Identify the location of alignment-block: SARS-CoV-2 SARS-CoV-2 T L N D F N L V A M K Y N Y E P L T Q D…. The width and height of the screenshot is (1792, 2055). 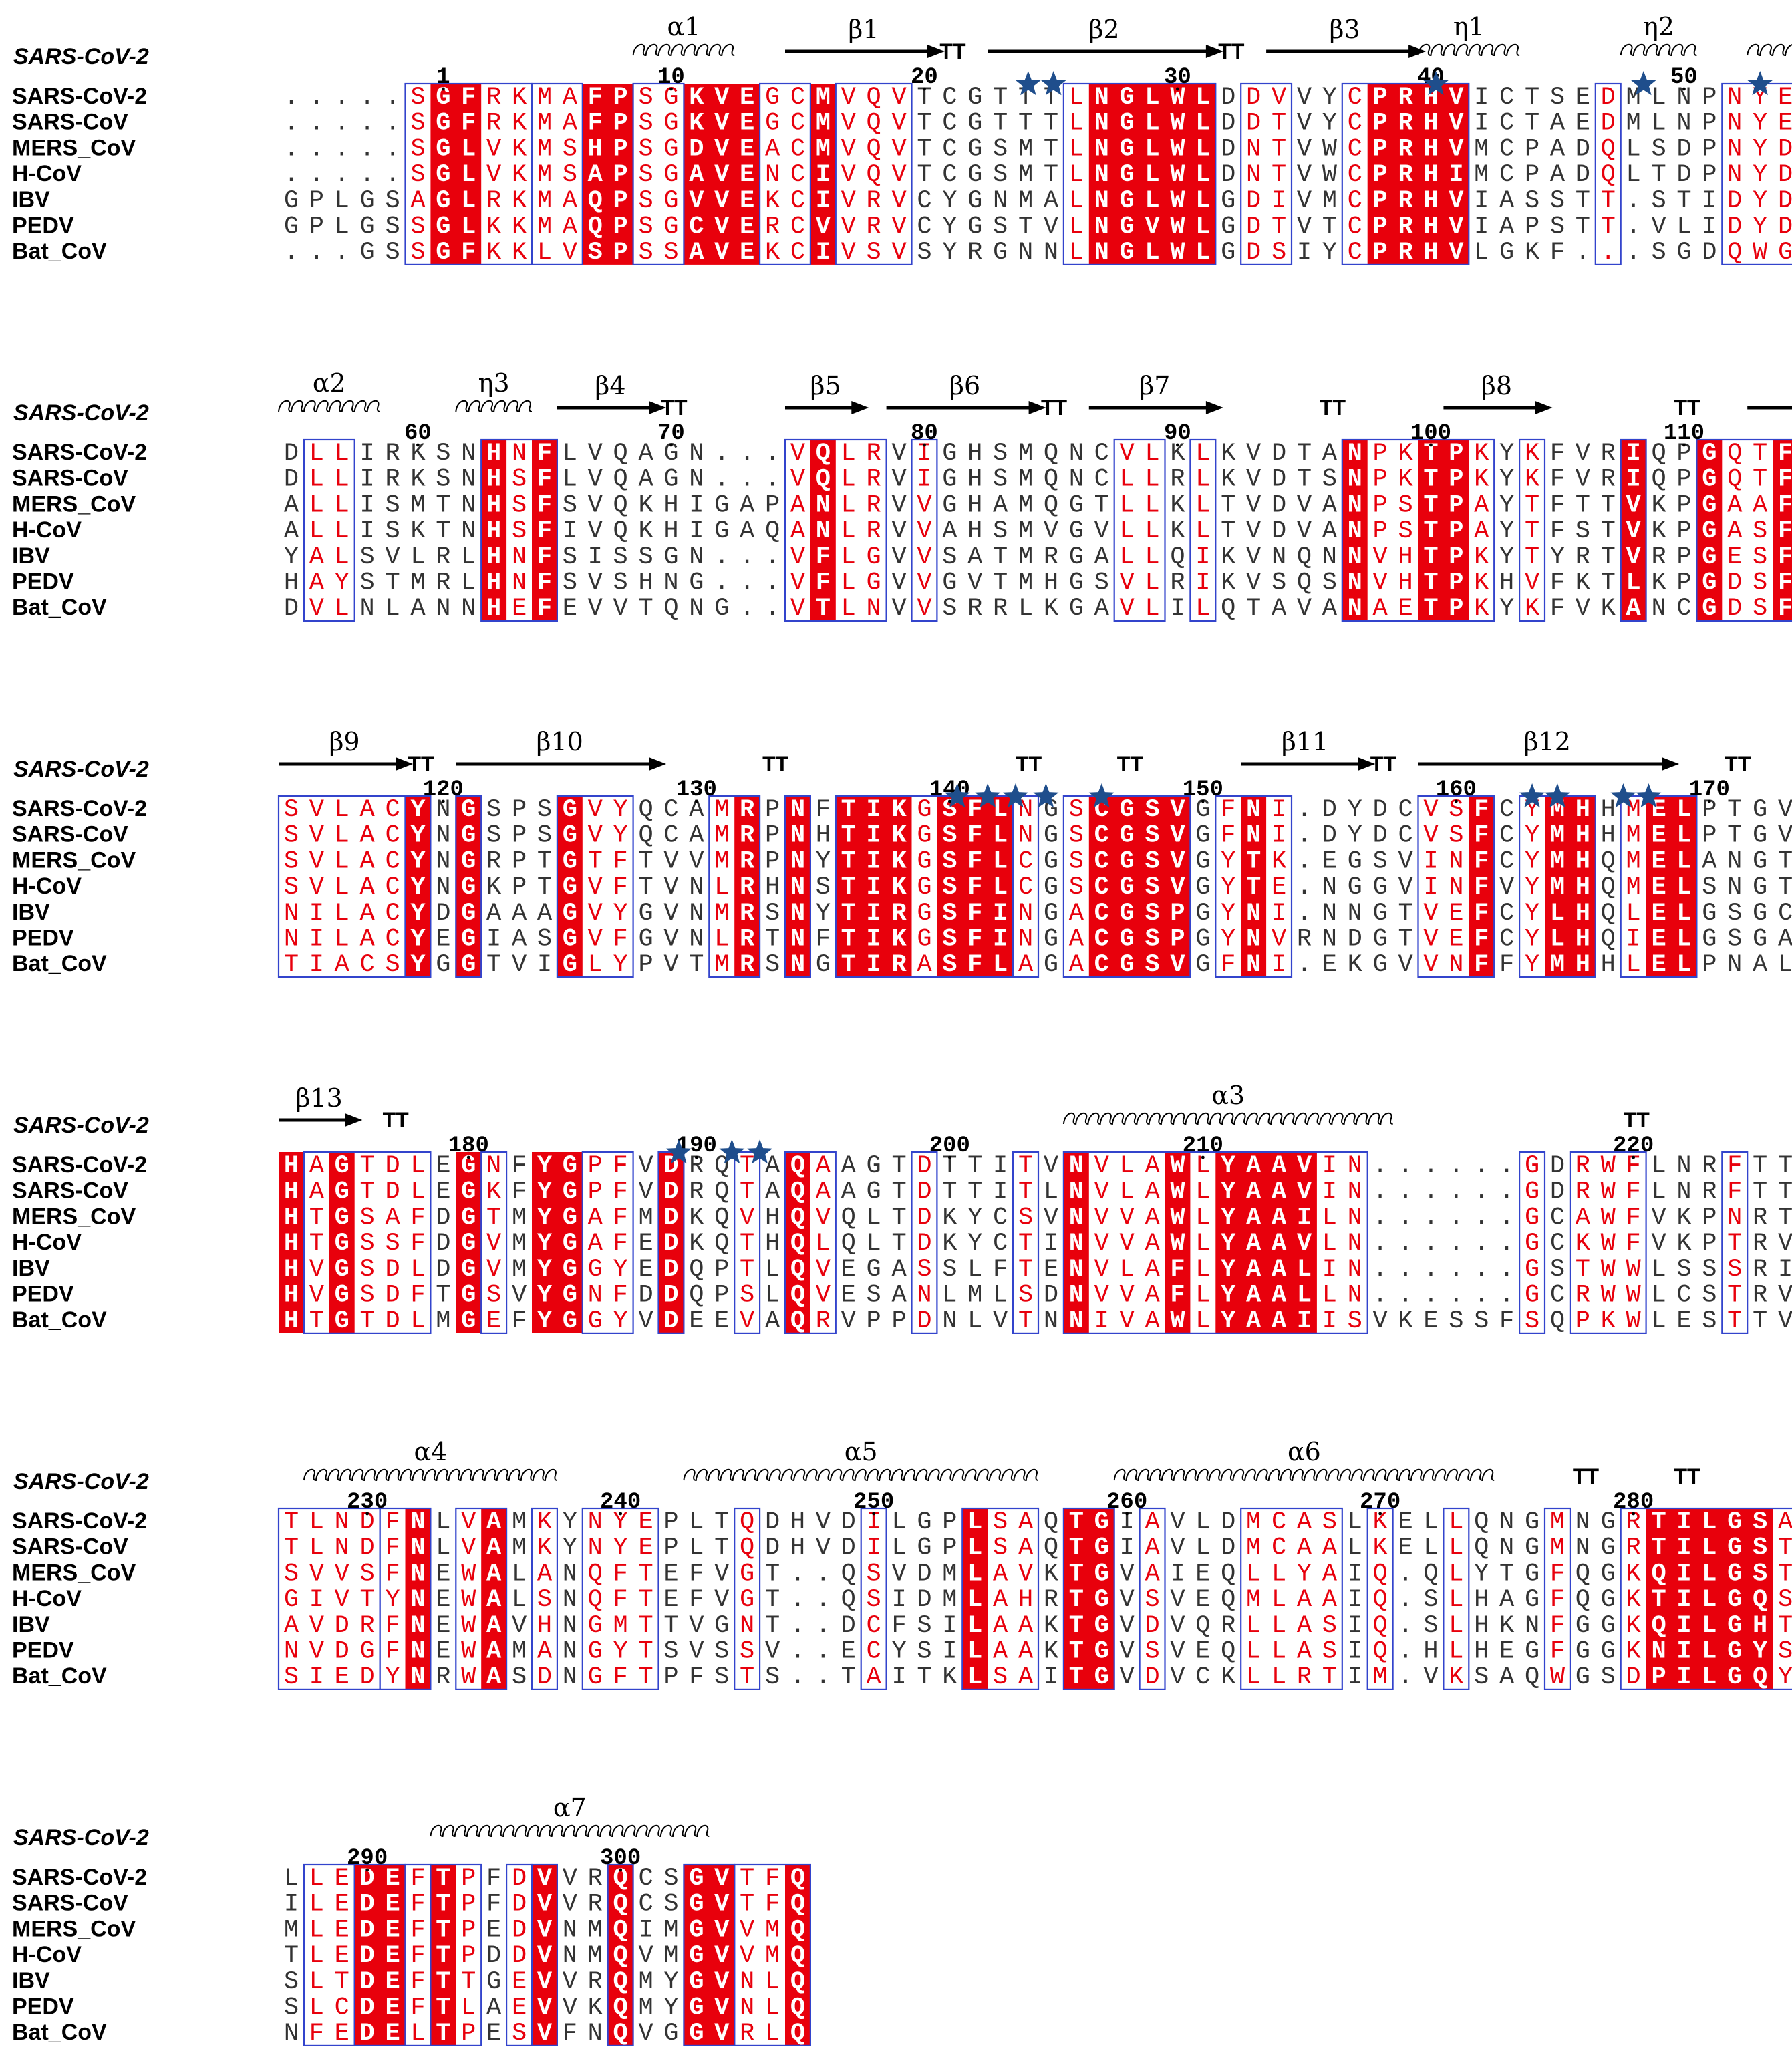
(902, 1564).